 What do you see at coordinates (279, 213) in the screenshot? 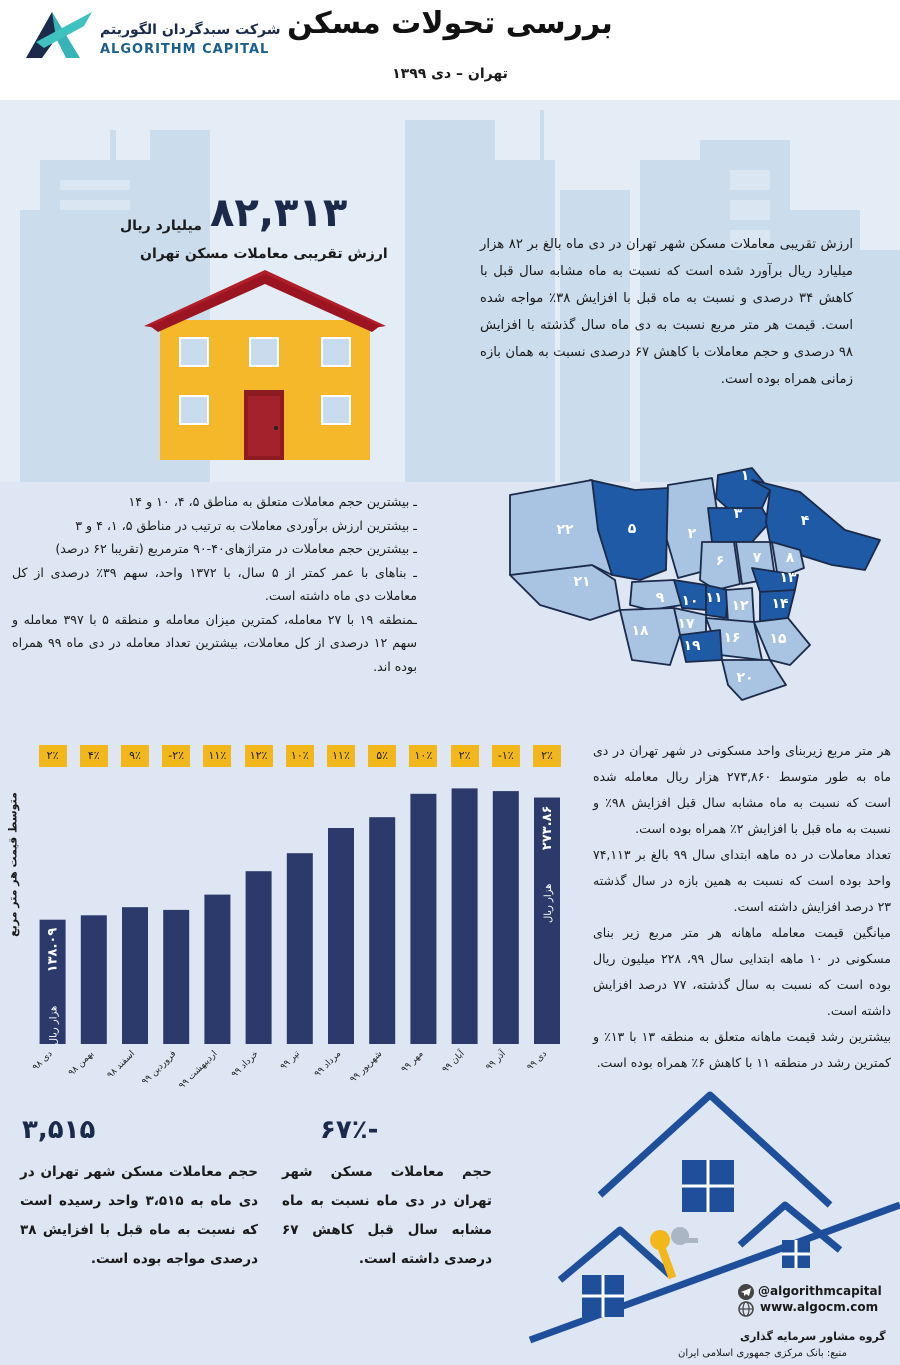
I see `headline-value: ۸۲,۳۱۳` at bounding box center [279, 213].